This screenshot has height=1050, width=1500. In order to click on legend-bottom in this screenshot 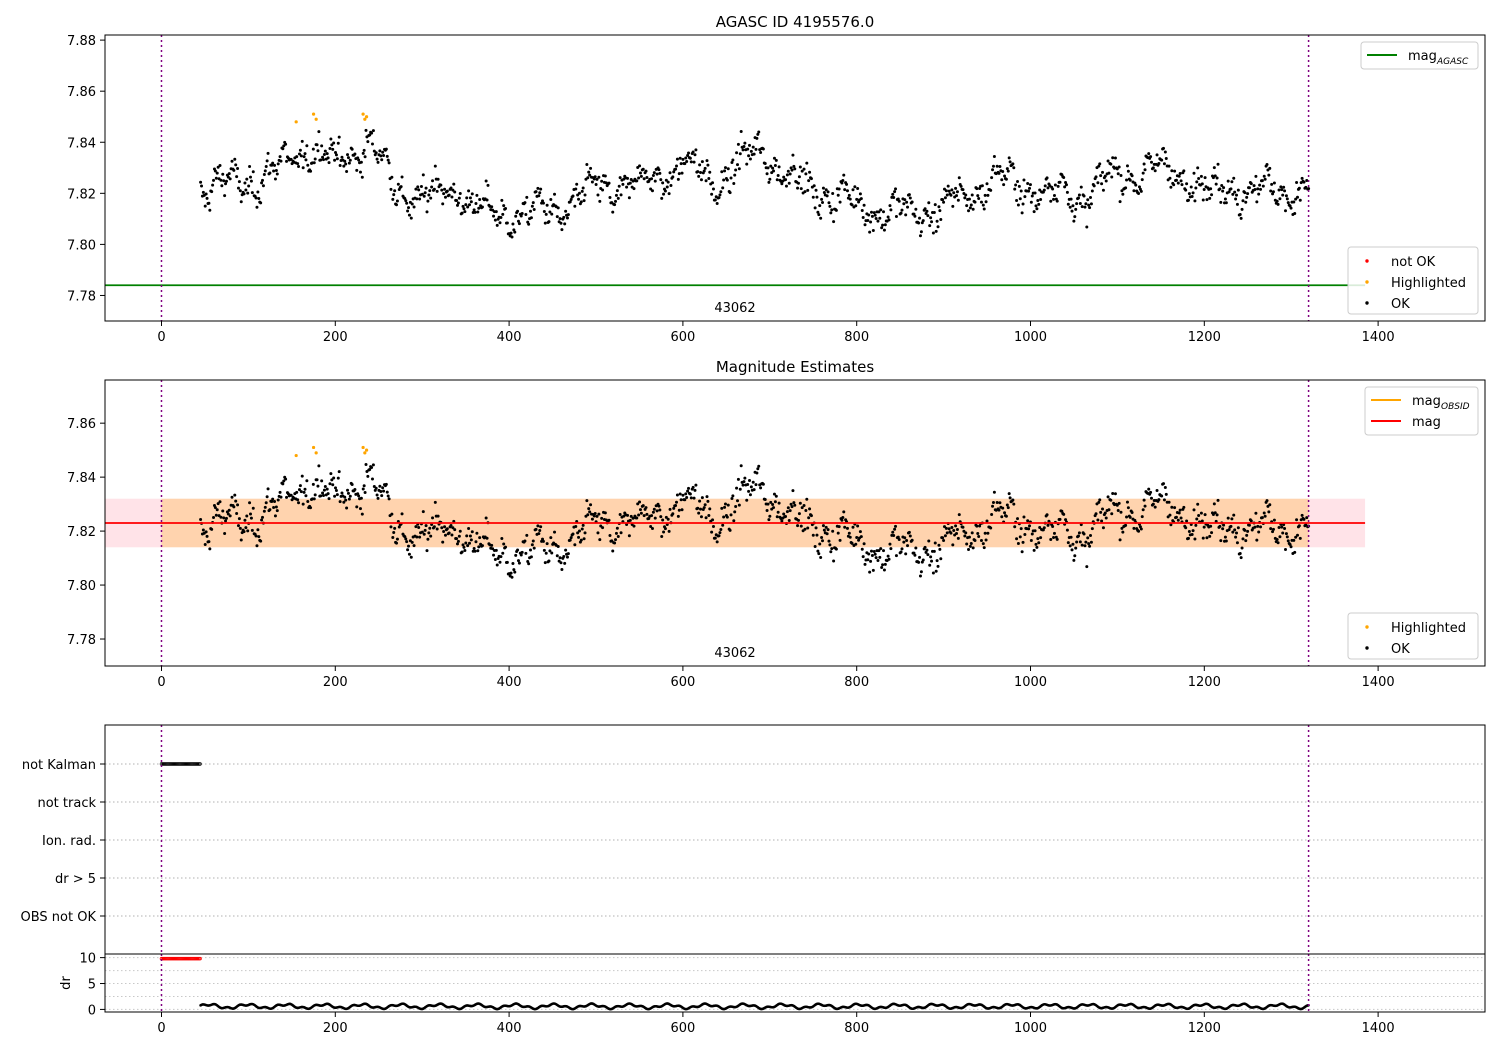, I will do `click(1413, 636)`.